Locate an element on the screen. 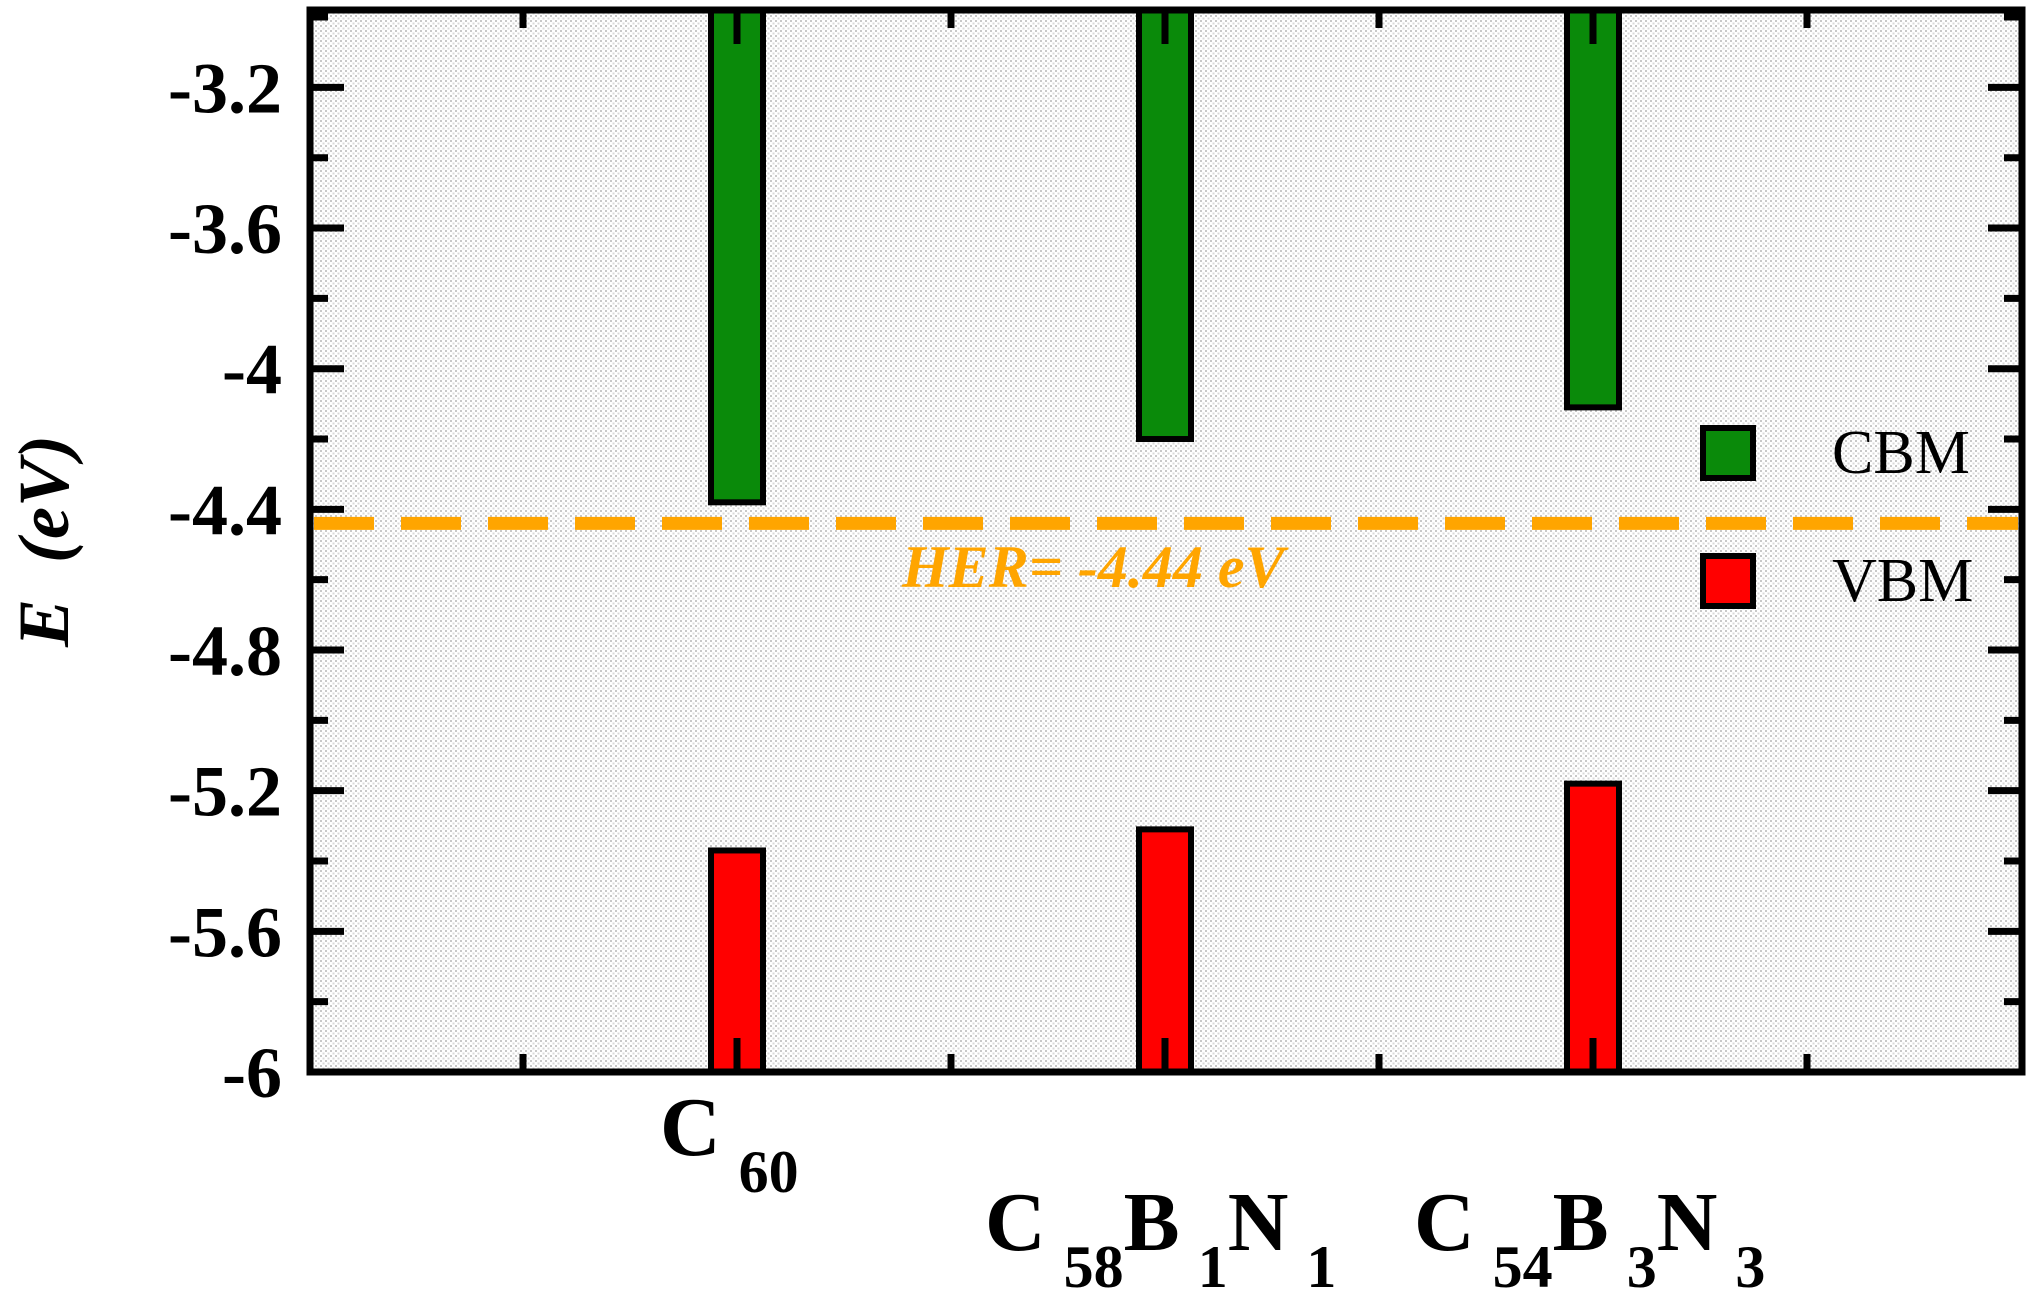 The image size is (2029, 1300). y-tick-label: -4 is located at coordinates (252, 370).